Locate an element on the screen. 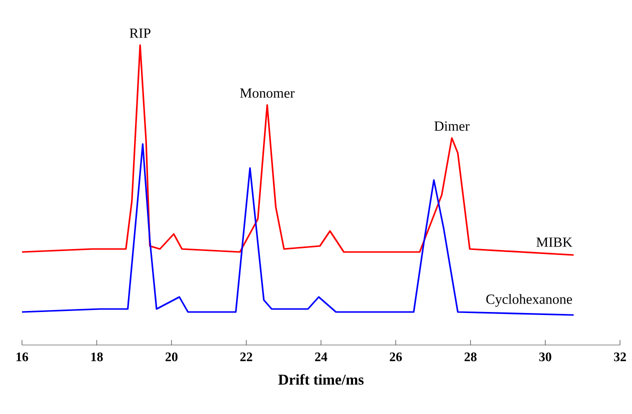 This screenshot has width=632, height=414. x-tick-label: 20 is located at coordinates (172, 357).